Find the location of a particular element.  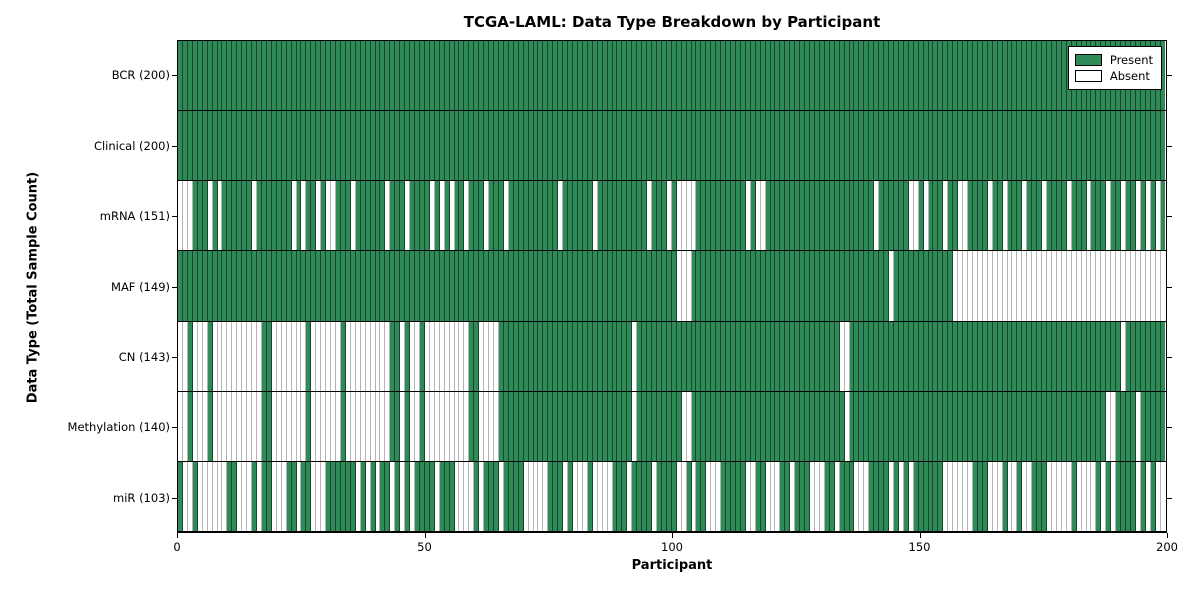

y-tick-mark is located at coordinates (1169, 428).